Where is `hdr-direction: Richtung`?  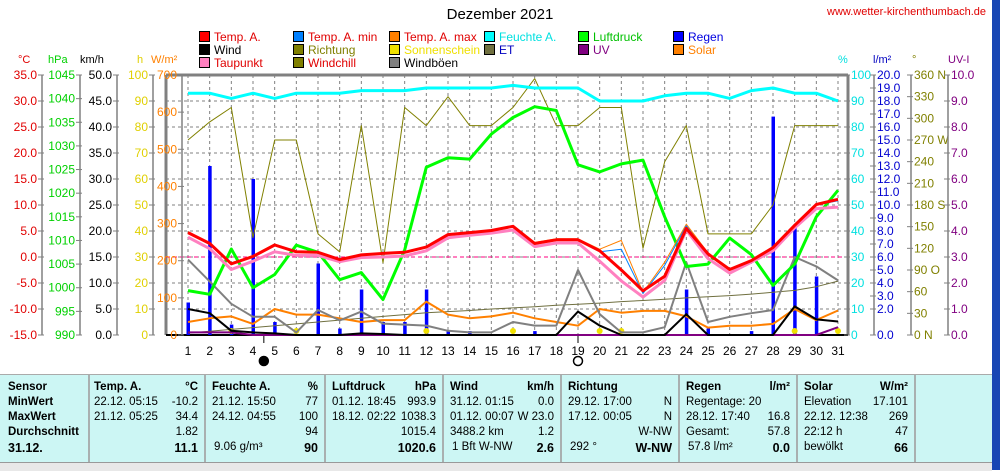
hdr-direction: Richtung is located at coordinates (593, 387).